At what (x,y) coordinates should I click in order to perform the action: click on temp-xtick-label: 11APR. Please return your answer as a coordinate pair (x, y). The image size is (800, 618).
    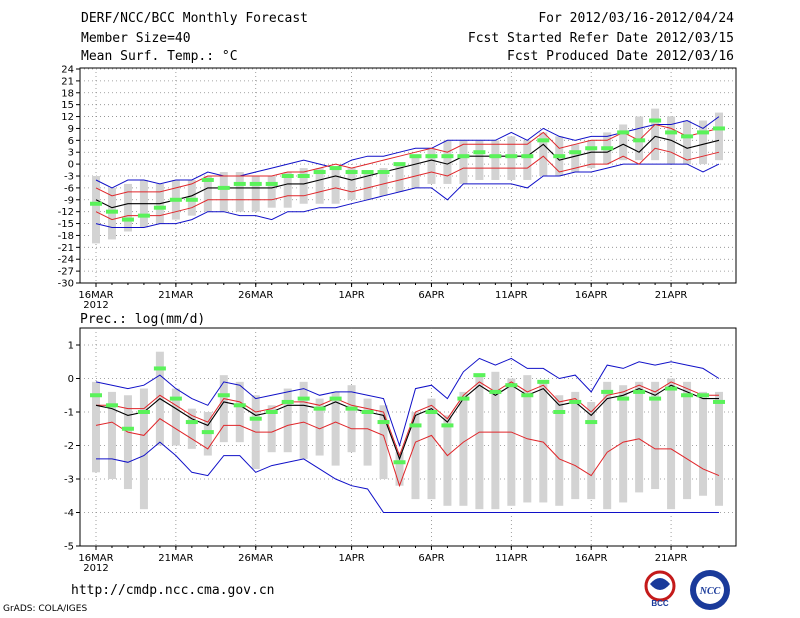
    Looking at the image, I should click on (511, 295).